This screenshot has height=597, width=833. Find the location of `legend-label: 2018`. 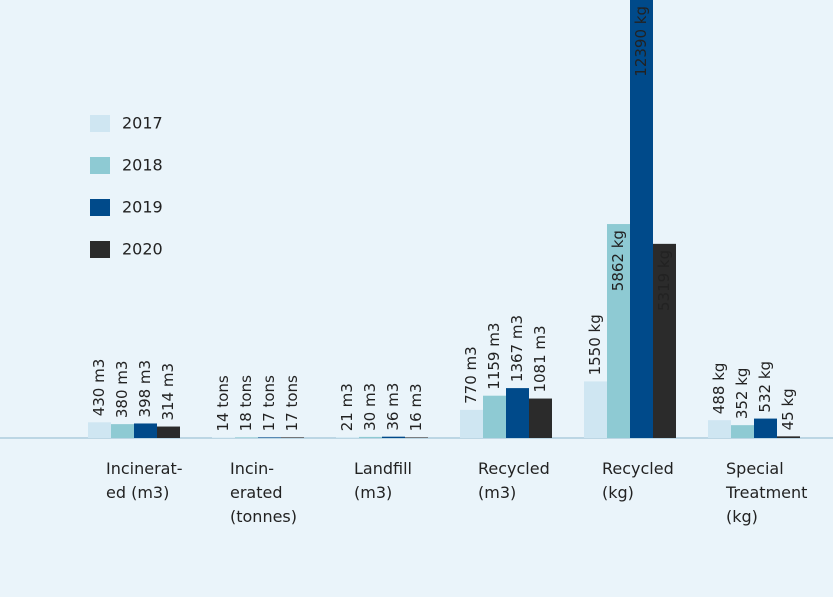

legend-label: 2018 is located at coordinates (142, 165).